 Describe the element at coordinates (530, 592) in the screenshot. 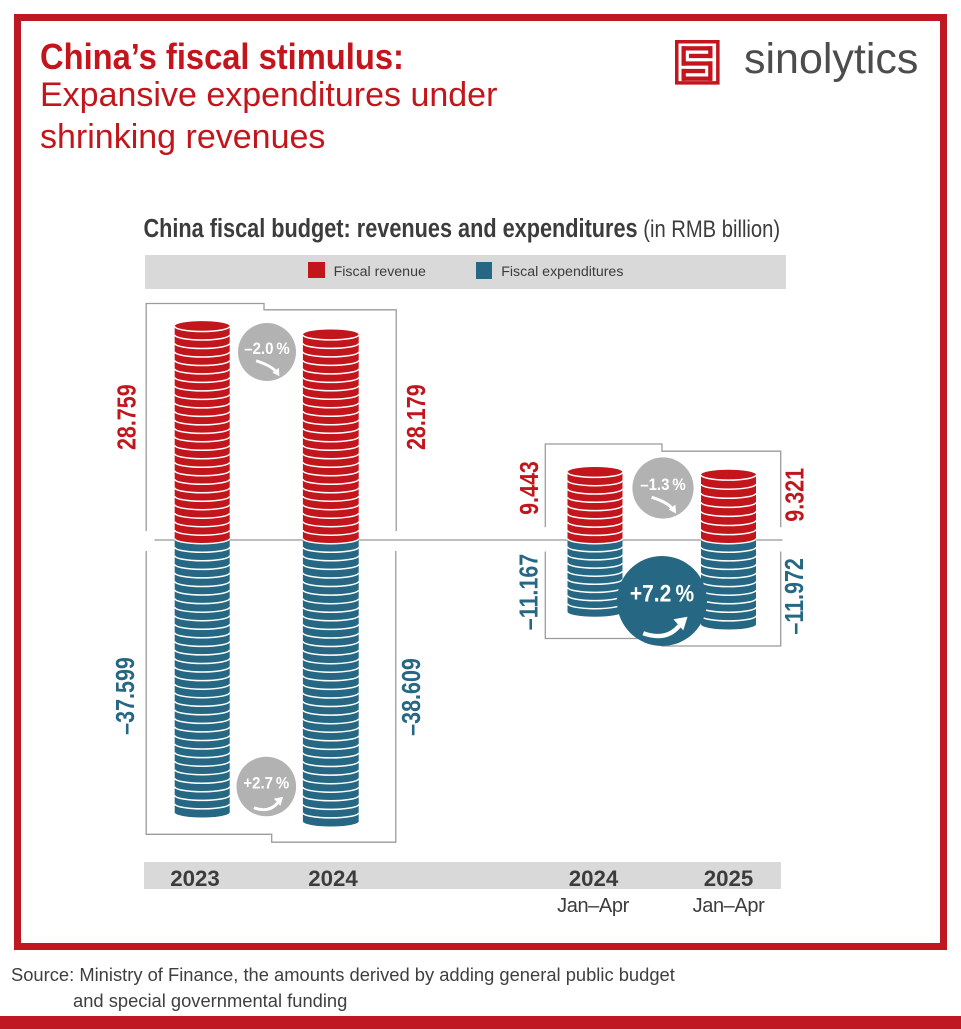

I see `svg-text: –11.167` at that location.